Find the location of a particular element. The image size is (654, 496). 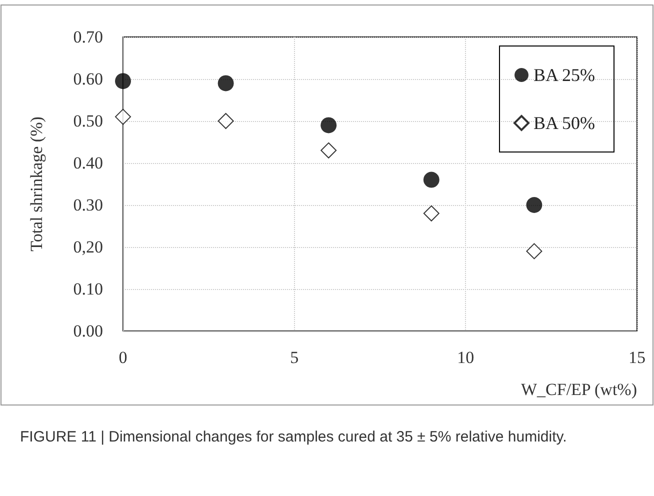

x-tick-label: 0 is located at coordinates (123, 357).